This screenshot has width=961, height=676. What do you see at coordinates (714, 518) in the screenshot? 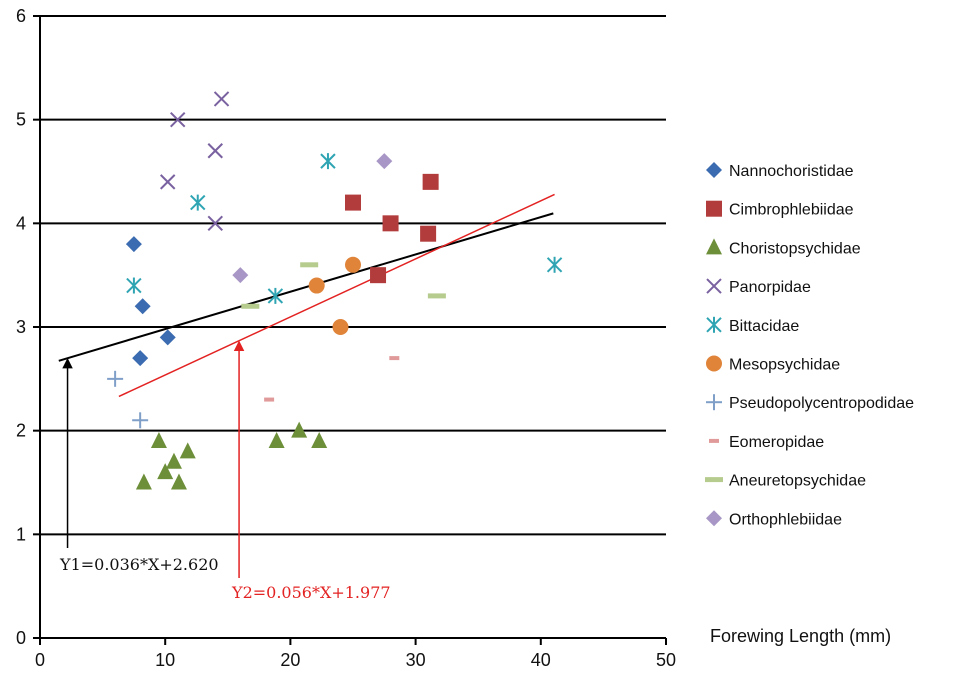
I see `legend-marker-orthophlebiidae` at bounding box center [714, 518].